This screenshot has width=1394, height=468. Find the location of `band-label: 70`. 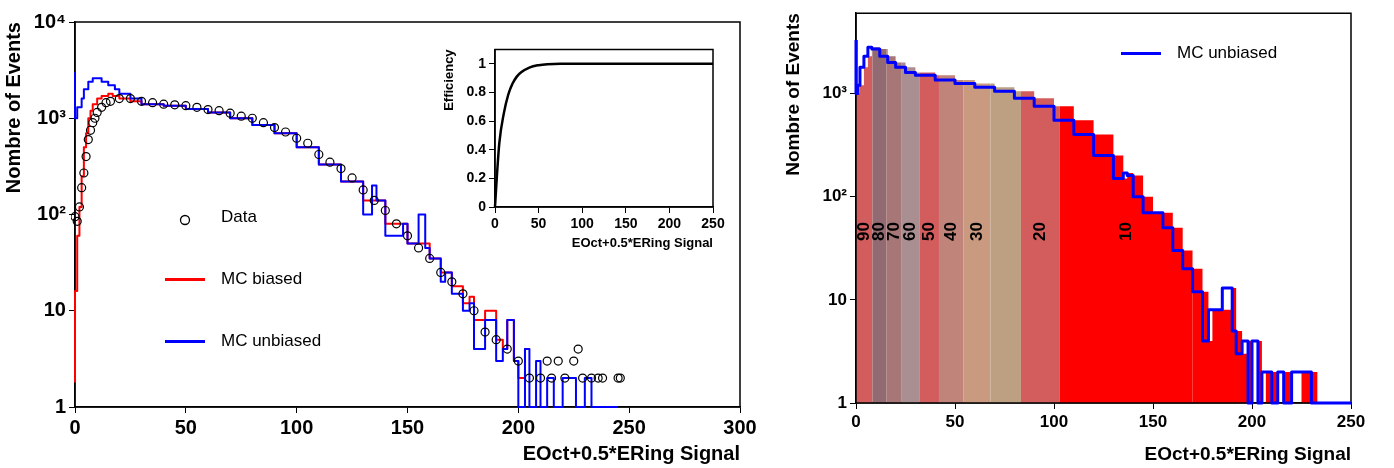

band-label: 70 is located at coordinates (893, 231).